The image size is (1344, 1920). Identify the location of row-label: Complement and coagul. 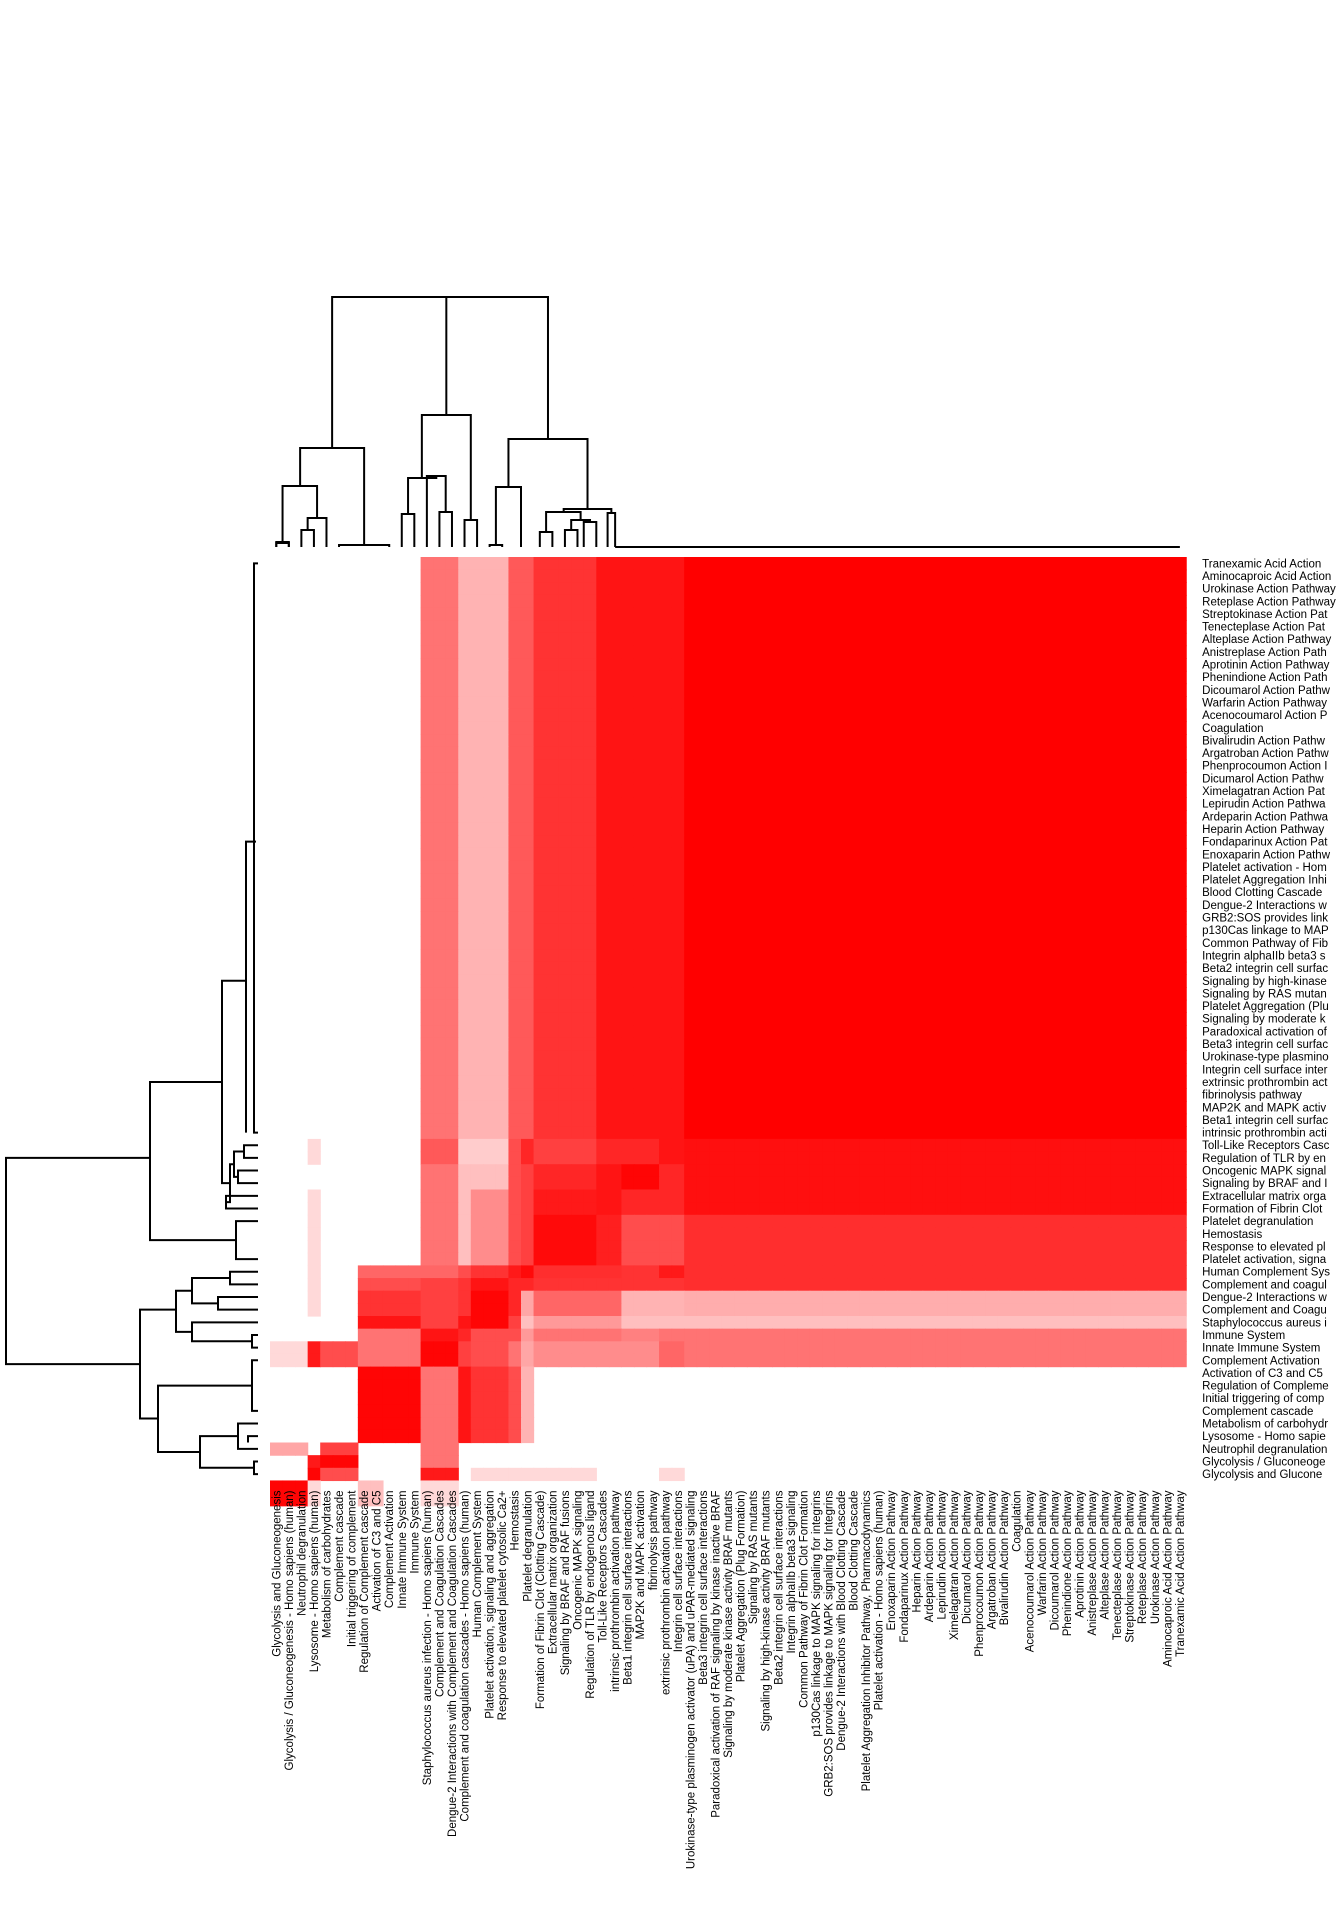
(1264, 1285).